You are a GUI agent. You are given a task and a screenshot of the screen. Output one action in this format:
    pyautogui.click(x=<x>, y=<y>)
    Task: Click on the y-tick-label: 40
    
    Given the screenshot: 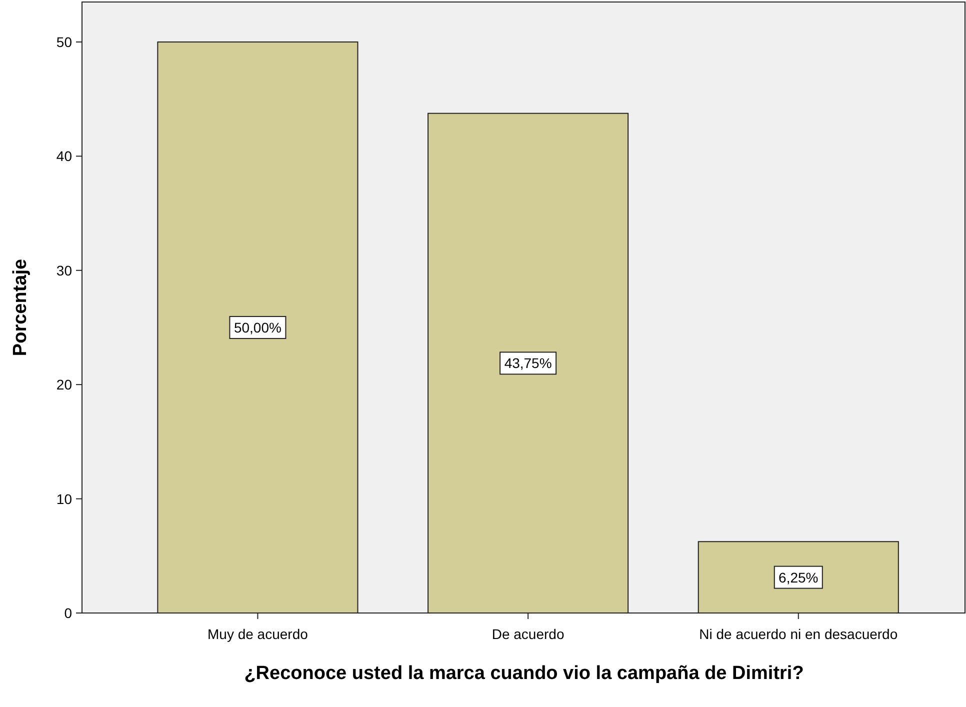 What is the action you would take?
    pyautogui.click(x=64, y=156)
    